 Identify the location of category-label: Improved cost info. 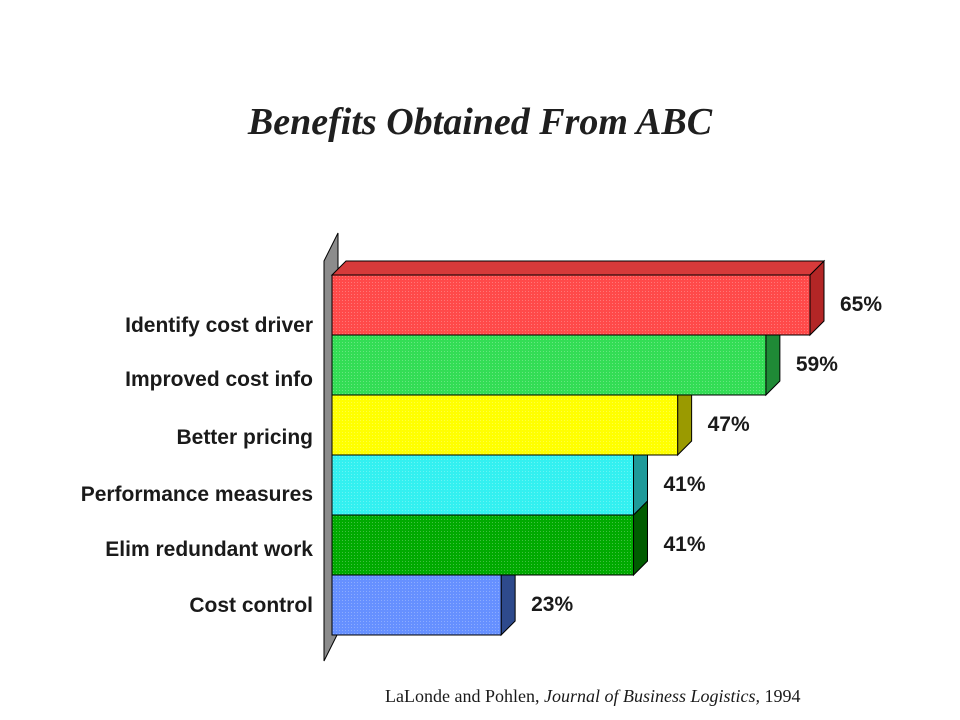
(219, 379).